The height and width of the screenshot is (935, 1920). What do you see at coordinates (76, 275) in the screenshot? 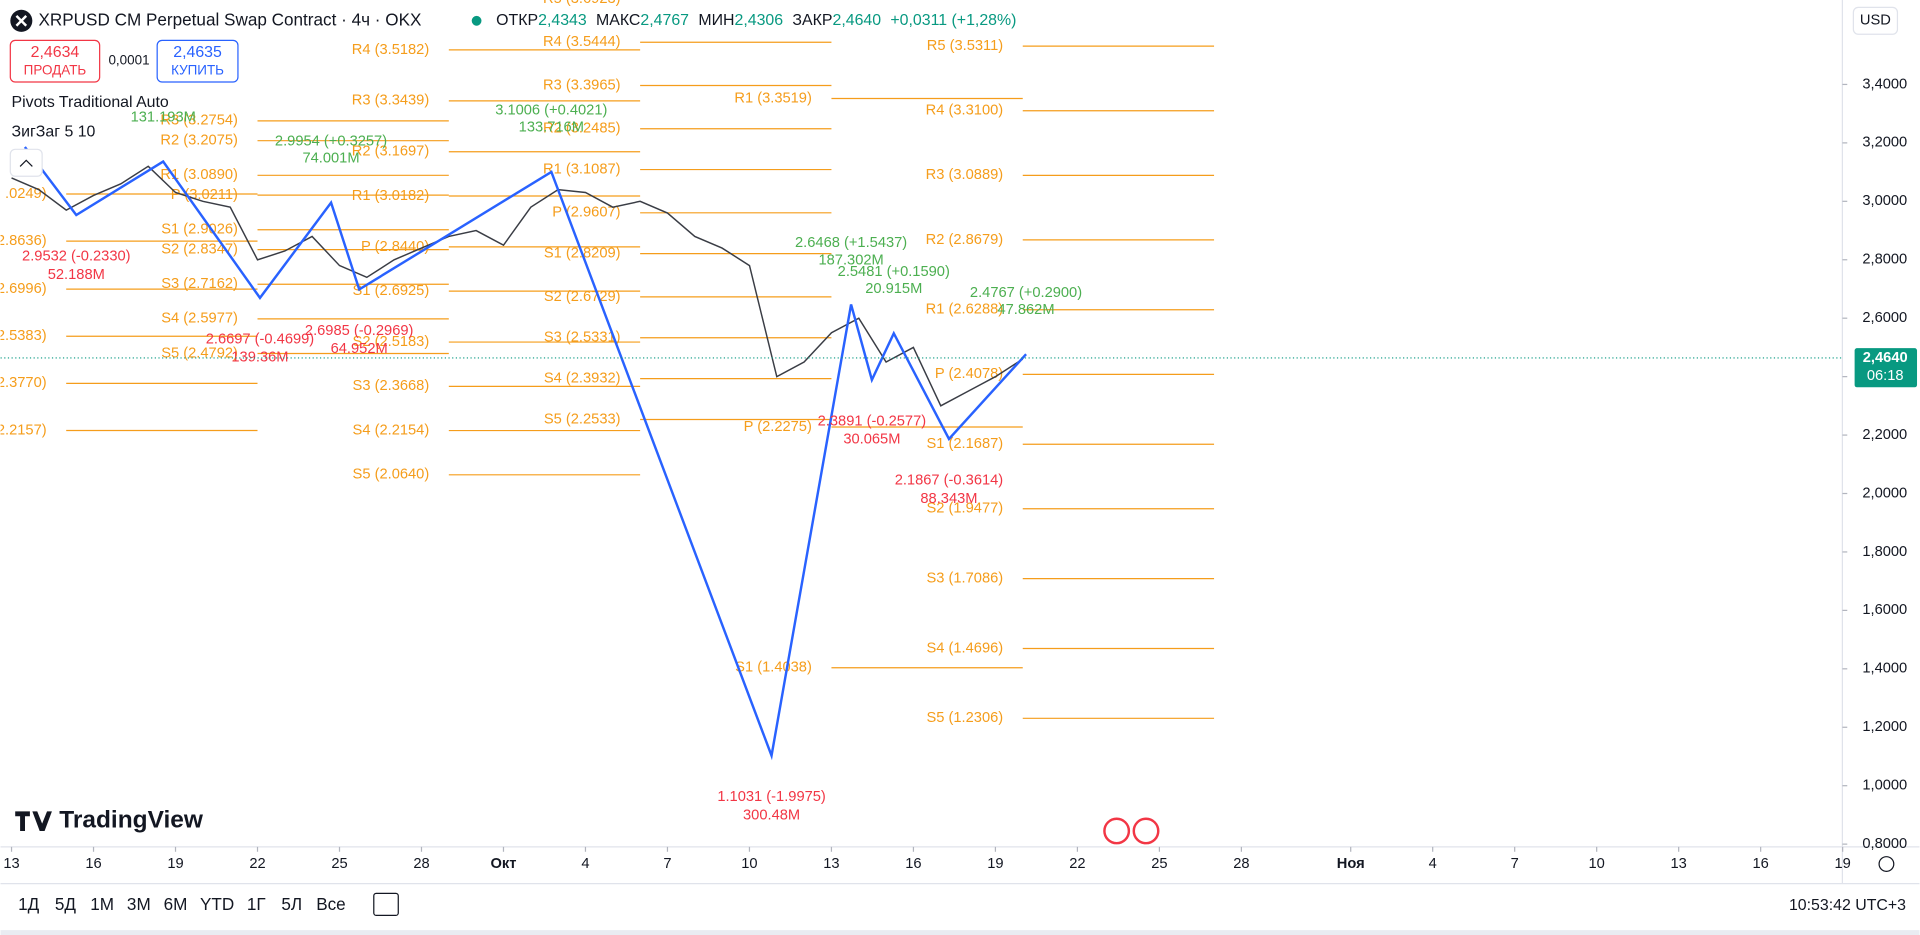
I see `zigzag-volume: 52.188M` at bounding box center [76, 275].